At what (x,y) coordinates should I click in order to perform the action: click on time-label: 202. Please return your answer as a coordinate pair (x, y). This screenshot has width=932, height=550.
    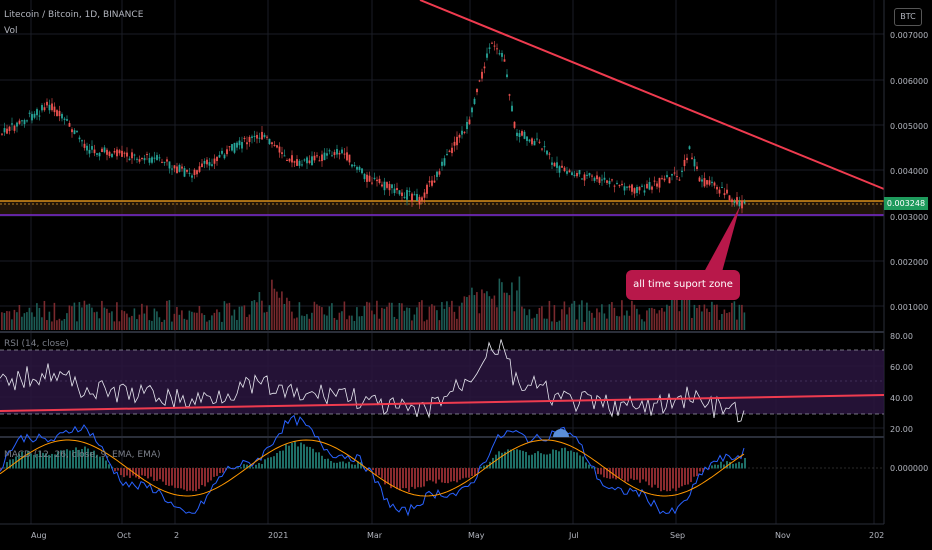
    Looking at the image, I should click on (876, 535).